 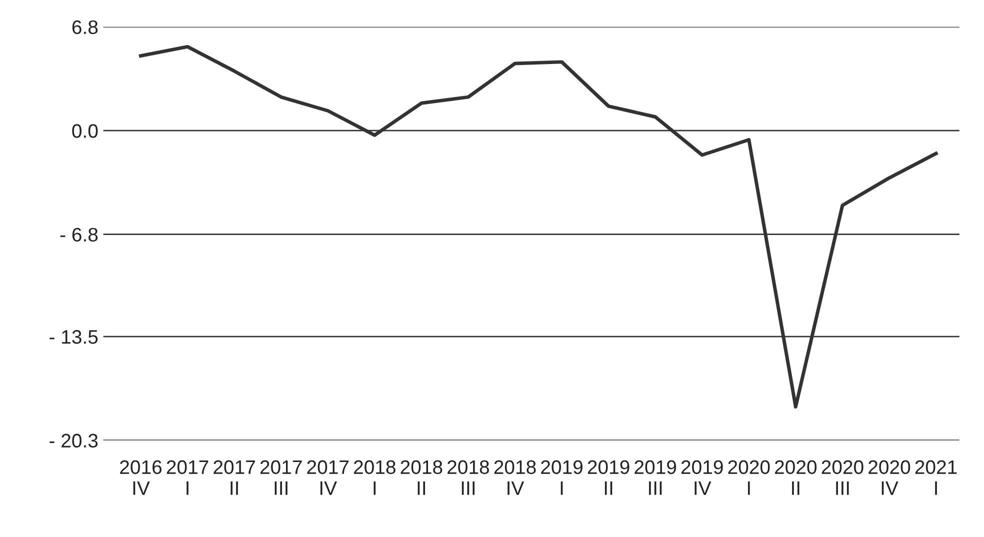 What do you see at coordinates (936, 477) in the screenshot?
I see `x-tick-label: 2021 I` at bounding box center [936, 477].